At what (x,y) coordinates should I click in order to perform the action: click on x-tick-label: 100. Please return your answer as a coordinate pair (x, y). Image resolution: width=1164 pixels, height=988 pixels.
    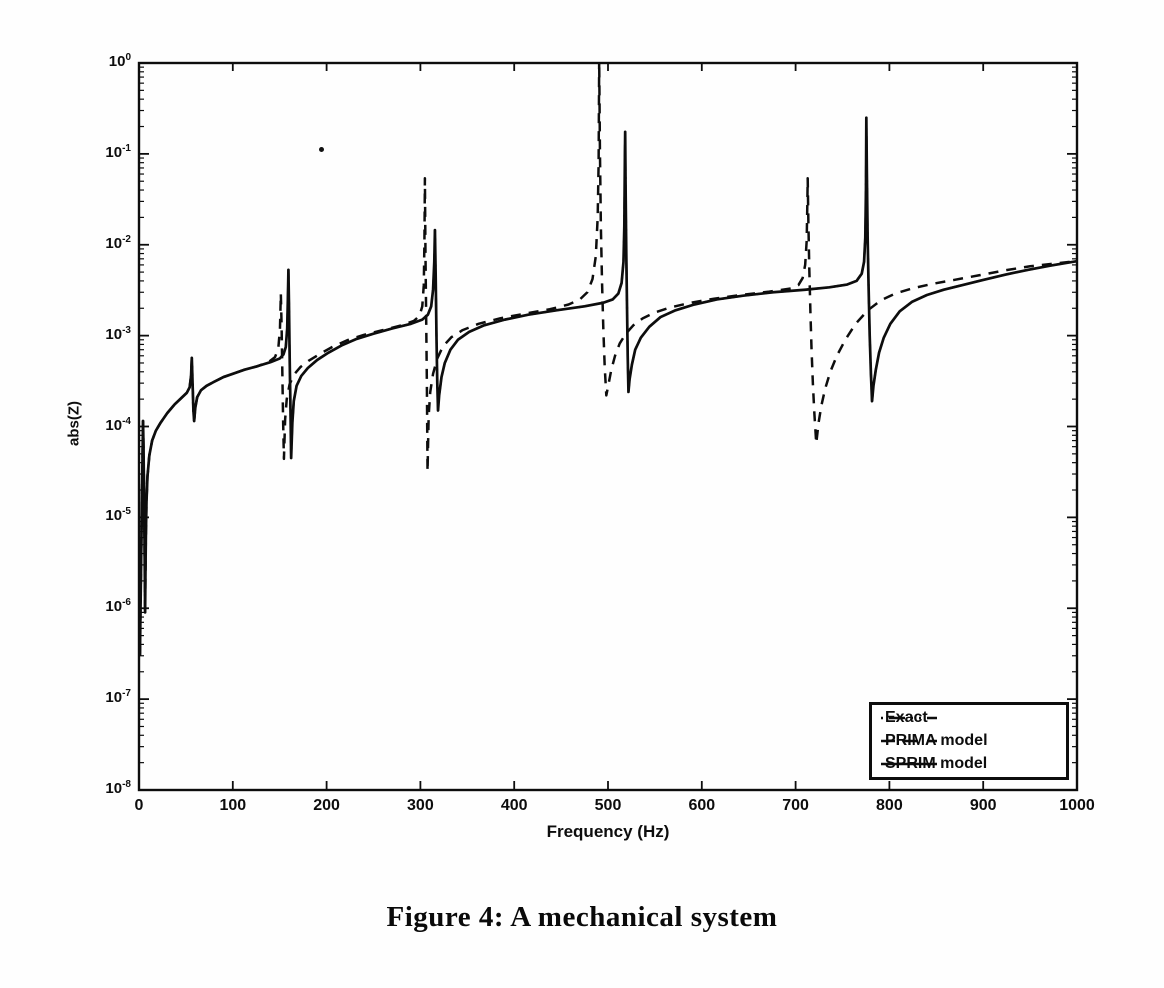
    Looking at the image, I should click on (233, 805).